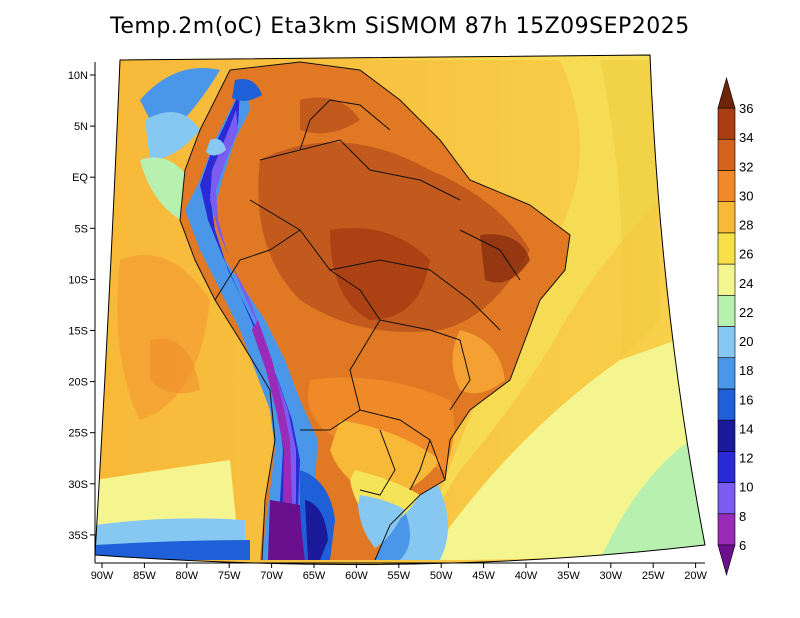  Describe the element at coordinates (80, 178) in the screenshot. I see `lat-tick-label: EQ` at that location.